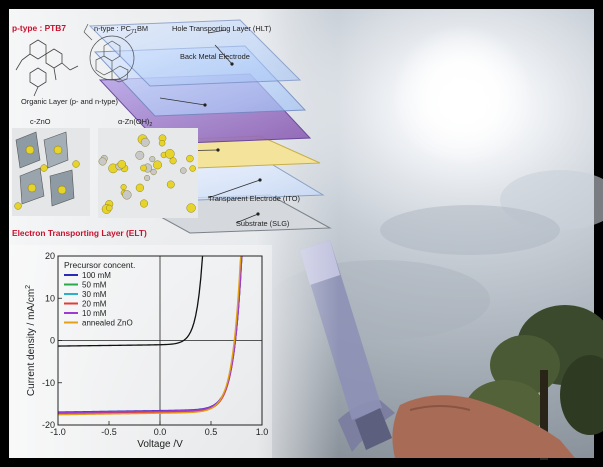 The image size is (603, 467). I want to click on ptb7-molecule, so click(47, 68).